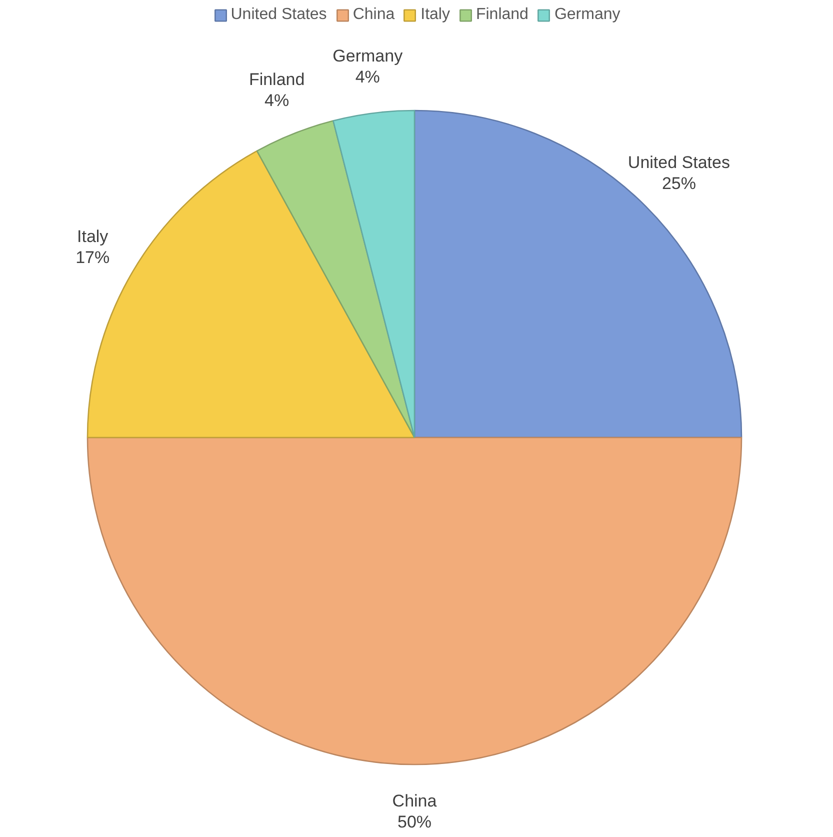 This screenshot has height=837, width=833. I want to click on legend-label: United States, so click(278, 15).